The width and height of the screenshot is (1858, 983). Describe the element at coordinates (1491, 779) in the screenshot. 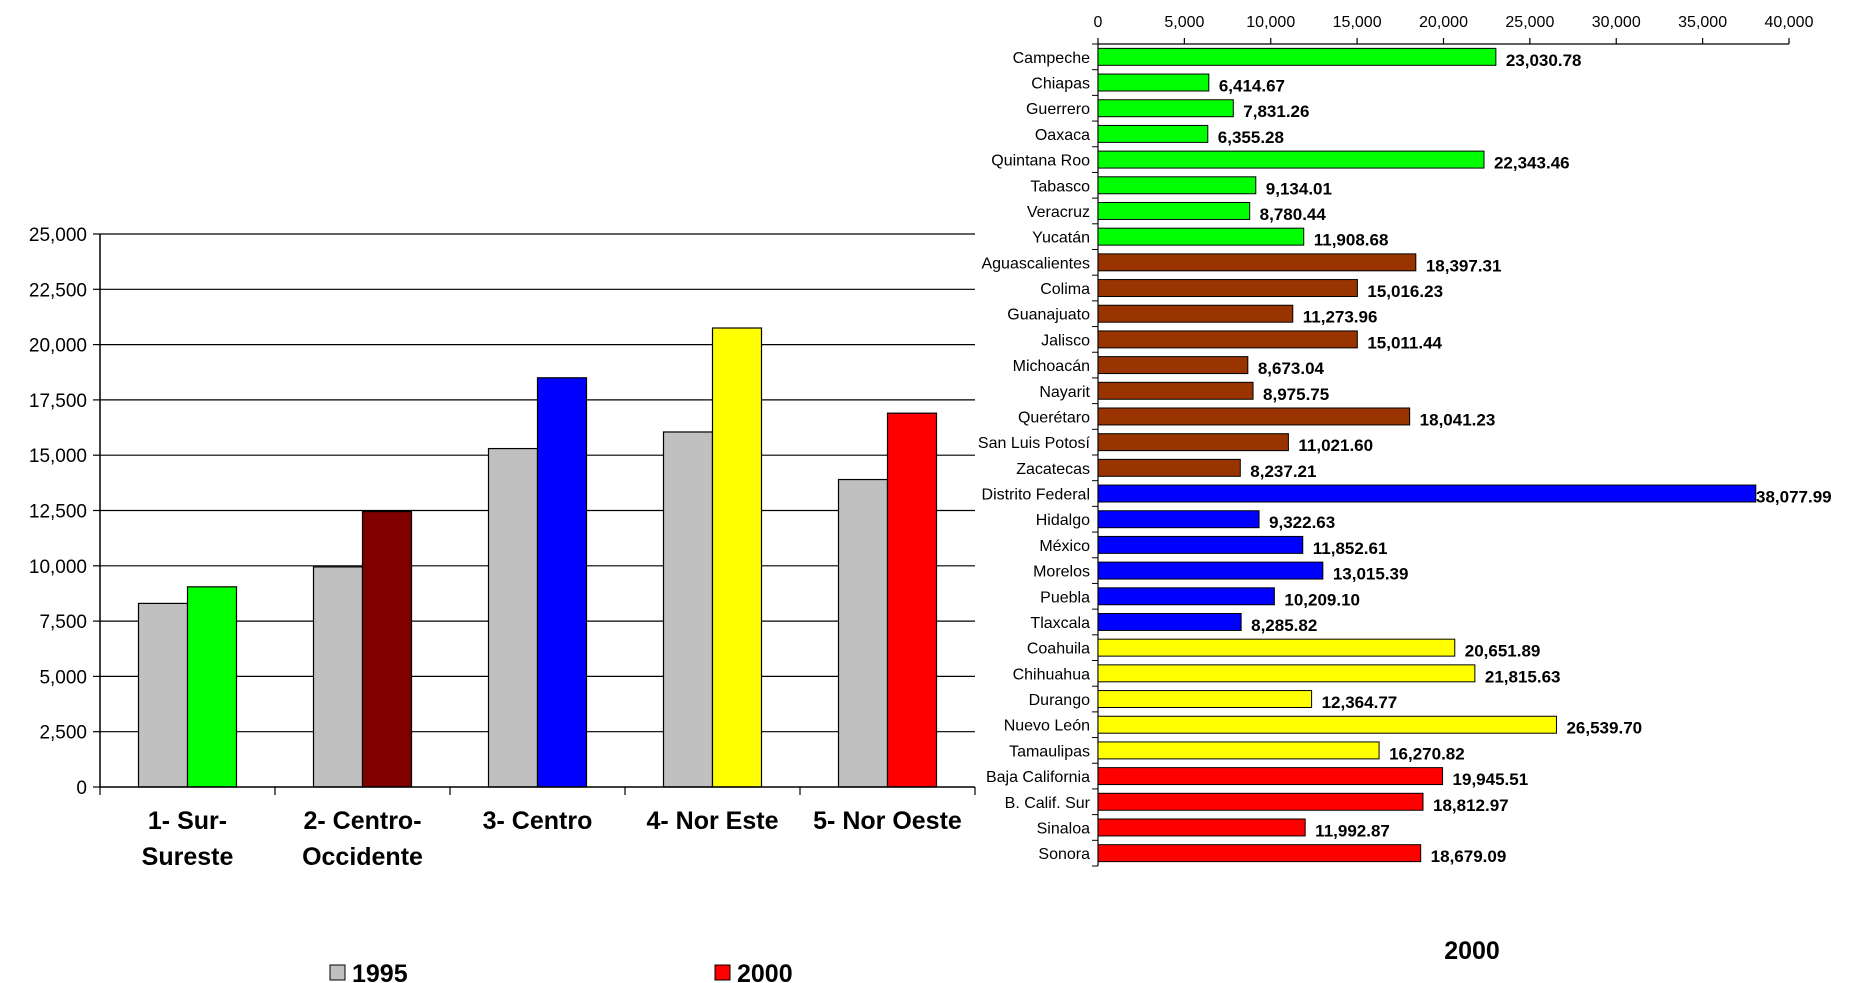

I see `data-label: 19,945.51` at that location.